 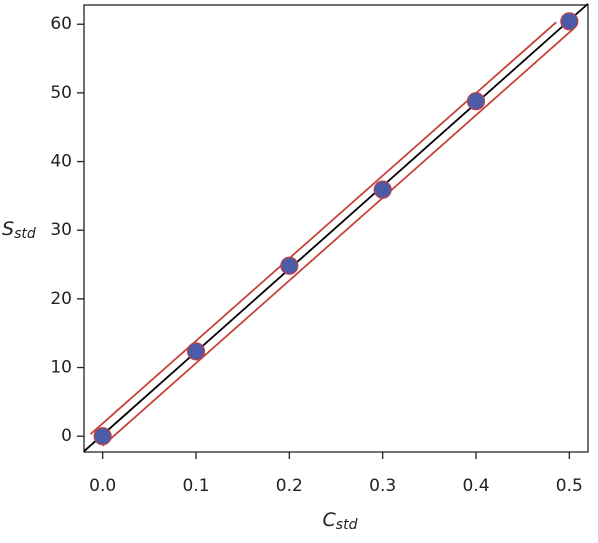 I want to click on y-axis-label: Sstd, so click(x=19, y=230).